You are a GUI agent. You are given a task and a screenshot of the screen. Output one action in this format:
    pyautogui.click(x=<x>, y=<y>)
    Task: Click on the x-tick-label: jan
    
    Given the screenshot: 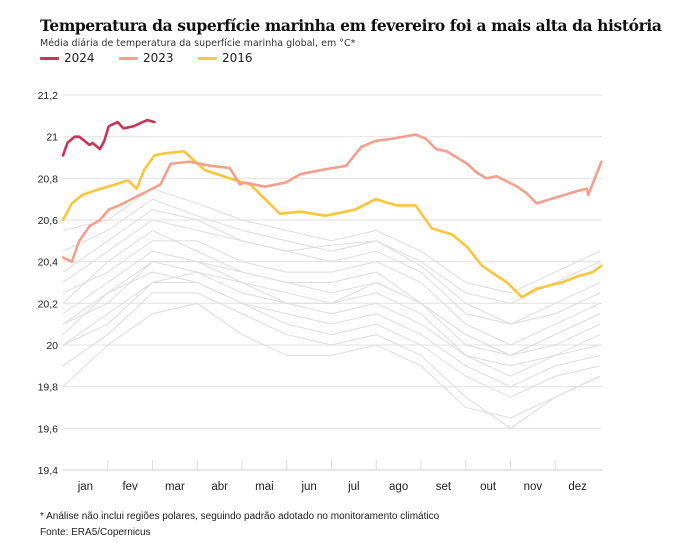 What is the action you would take?
    pyautogui.click(x=85, y=487)
    